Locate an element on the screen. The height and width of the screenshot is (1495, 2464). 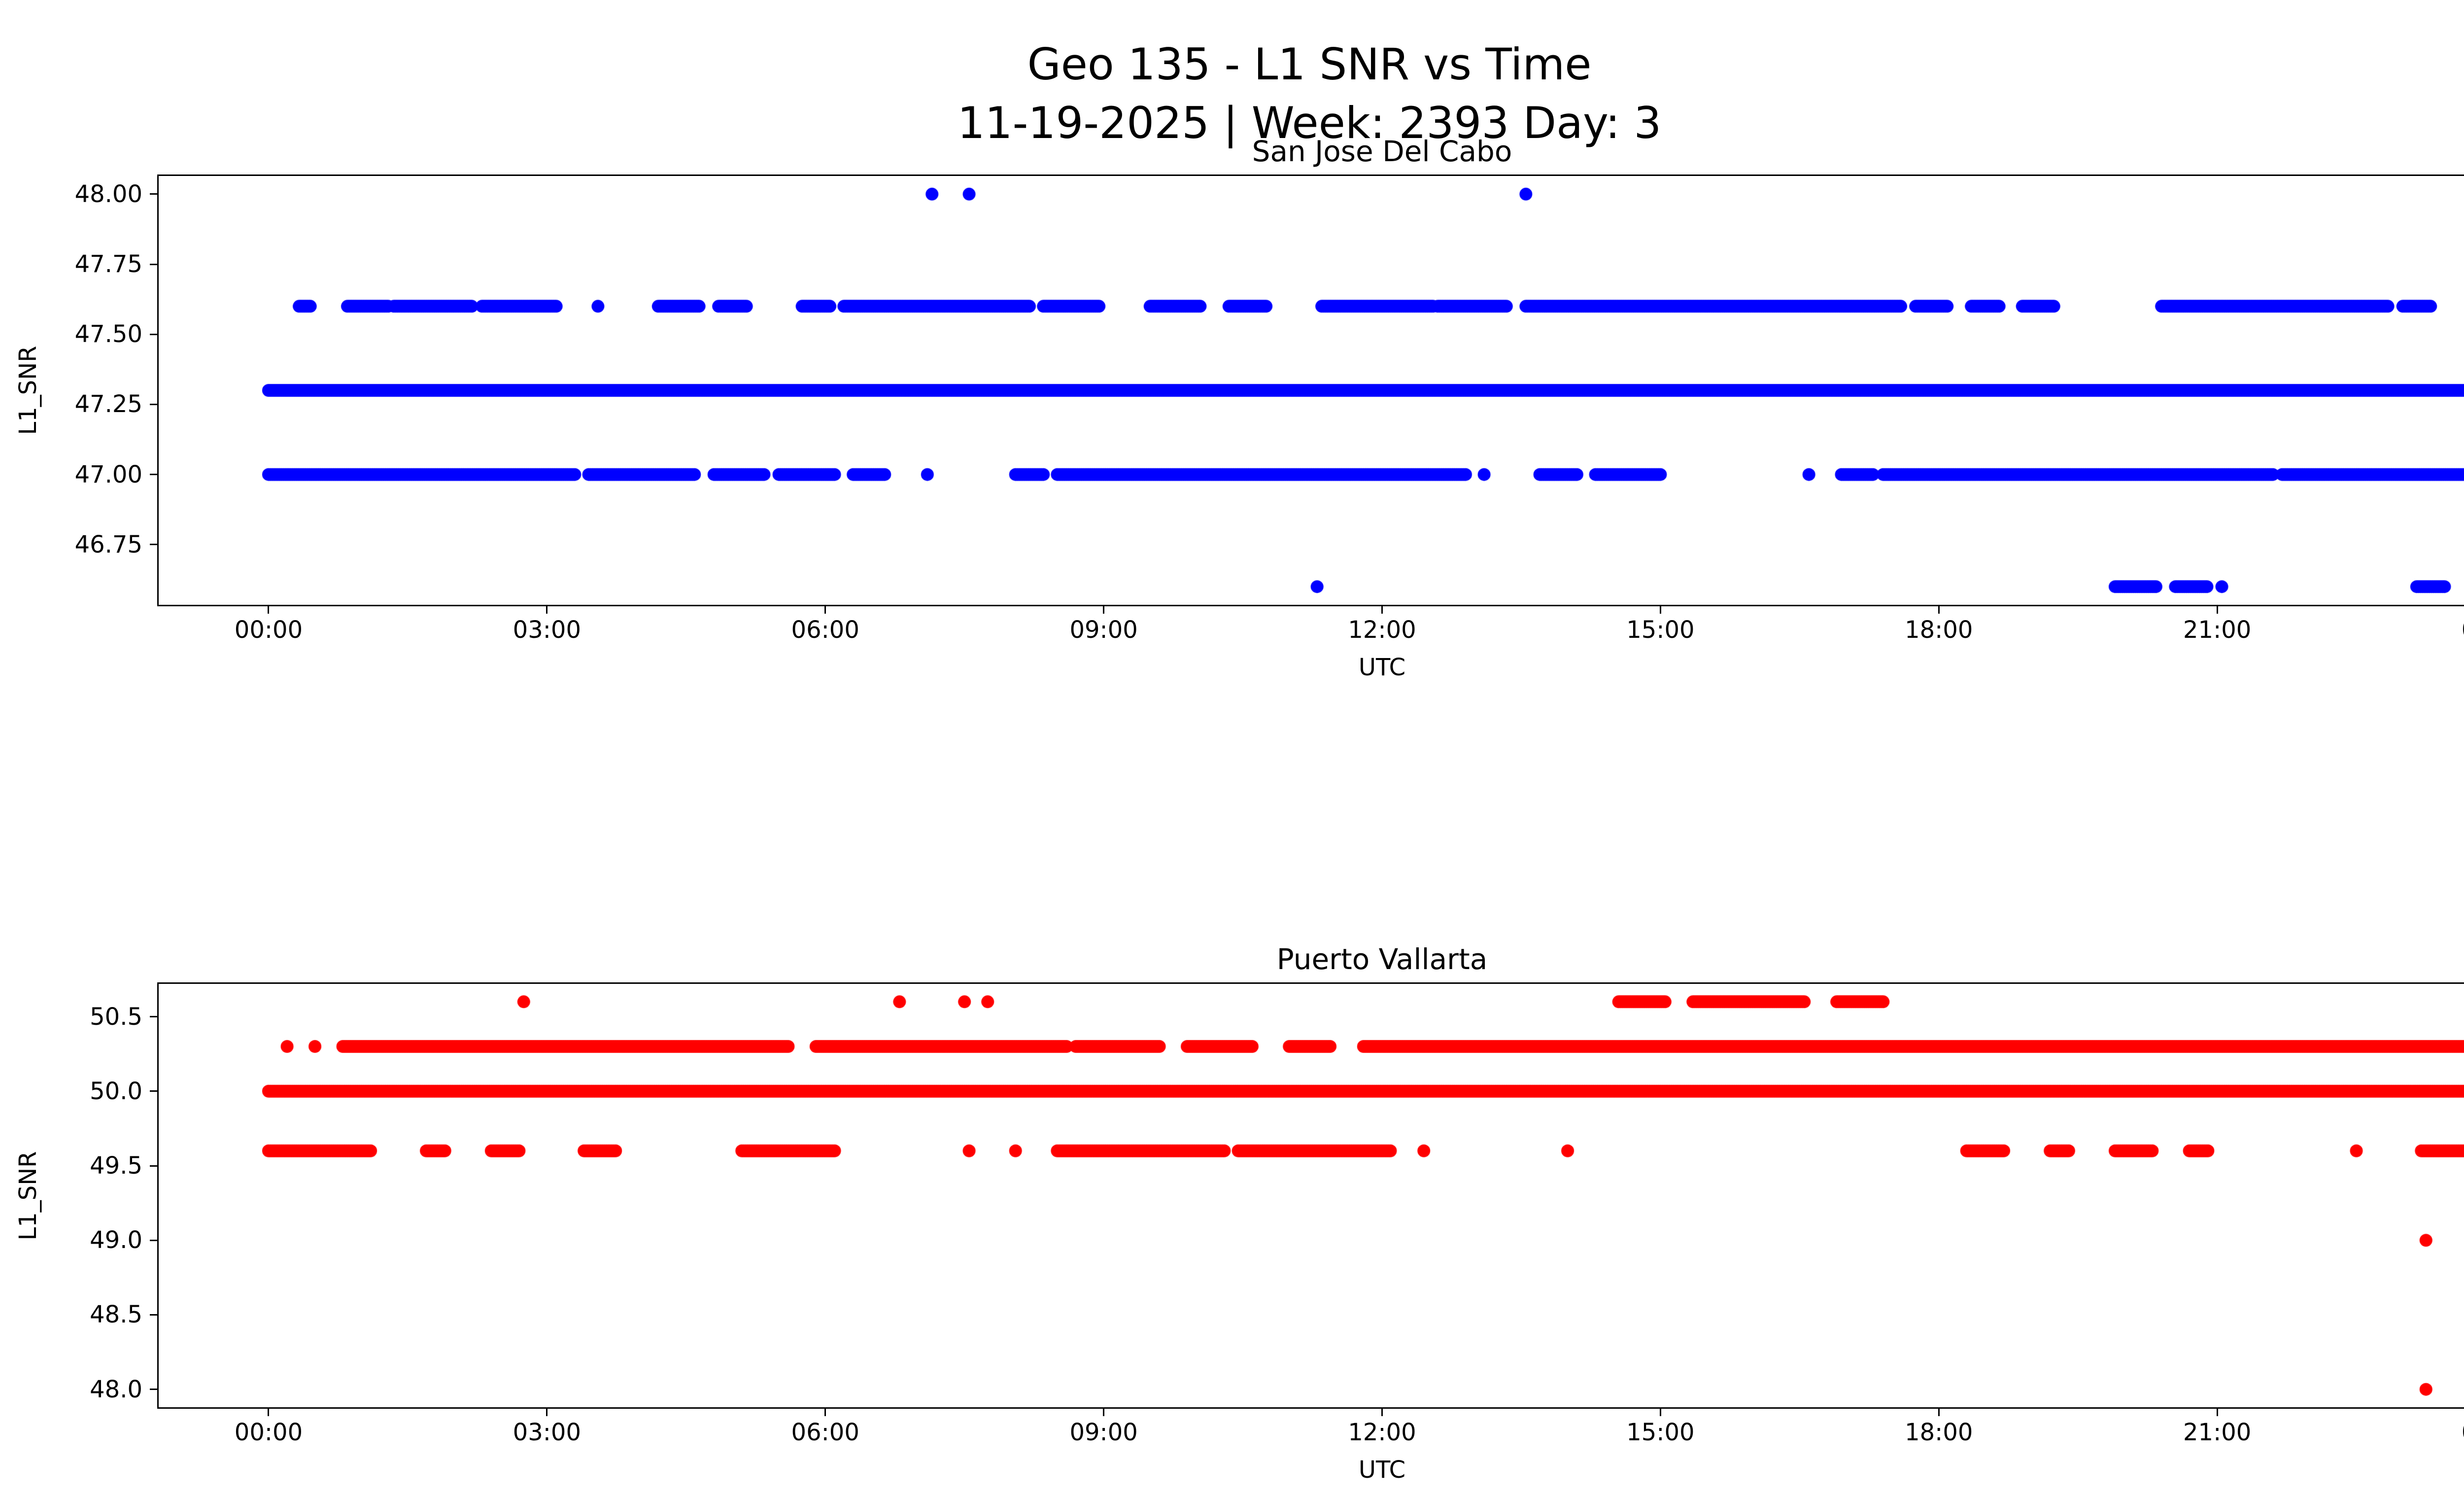
y-tick-label: 48.5 is located at coordinates (116, 1315).